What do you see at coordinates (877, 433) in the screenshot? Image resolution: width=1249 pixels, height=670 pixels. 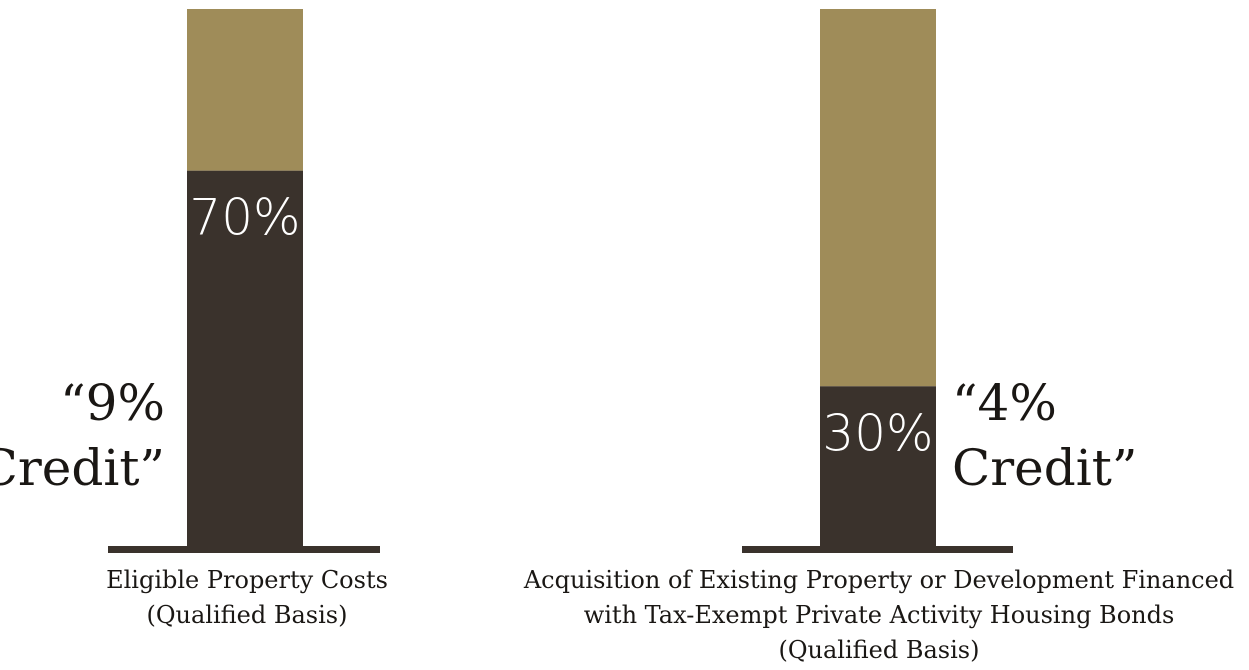 I see `bar-value-label: 30%` at bounding box center [877, 433].